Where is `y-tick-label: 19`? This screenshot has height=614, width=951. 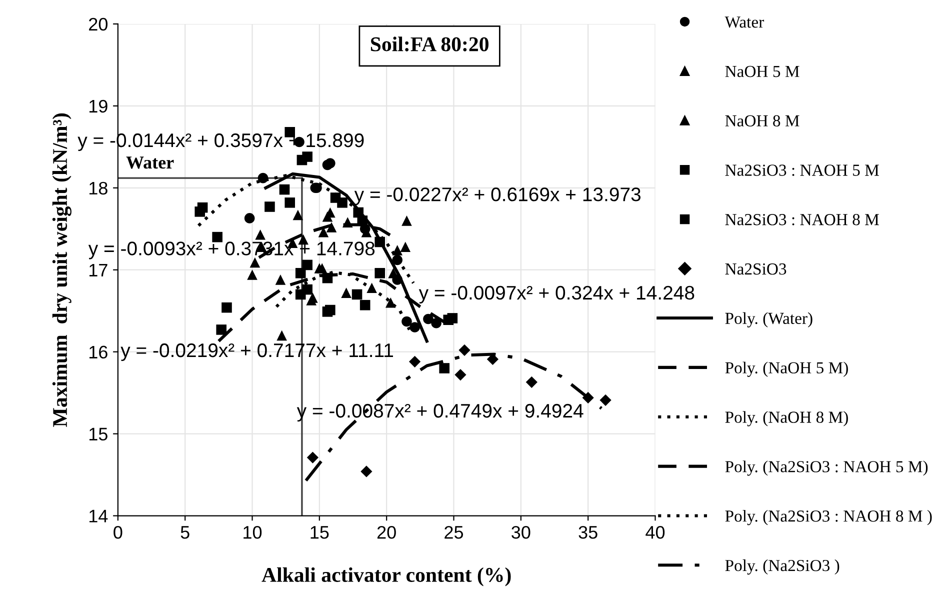
y-tick-label: 19 is located at coordinates (98, 106).